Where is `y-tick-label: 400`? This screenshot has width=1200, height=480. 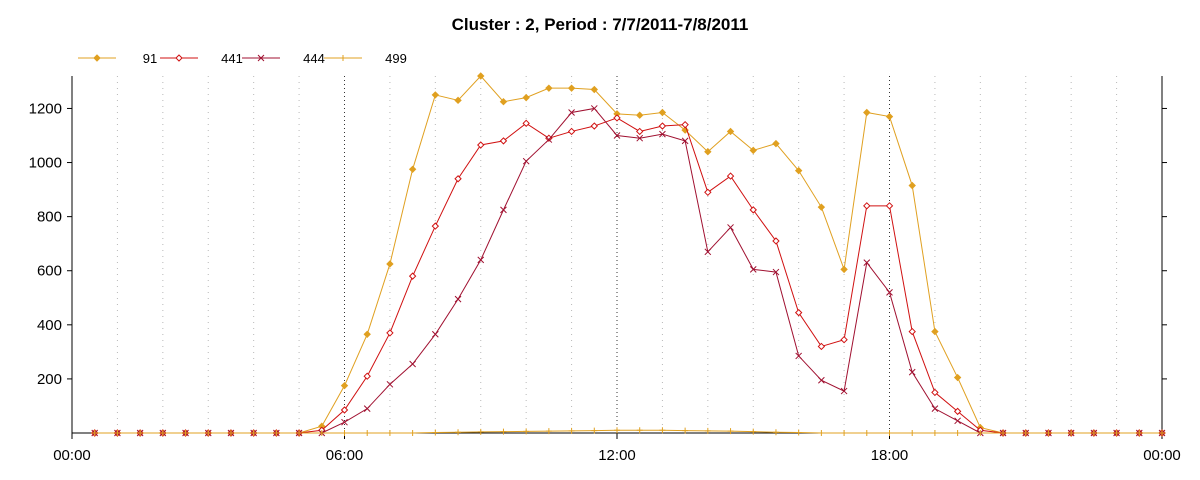 y-tick-label: 400 is located at coordinates (49, 325).